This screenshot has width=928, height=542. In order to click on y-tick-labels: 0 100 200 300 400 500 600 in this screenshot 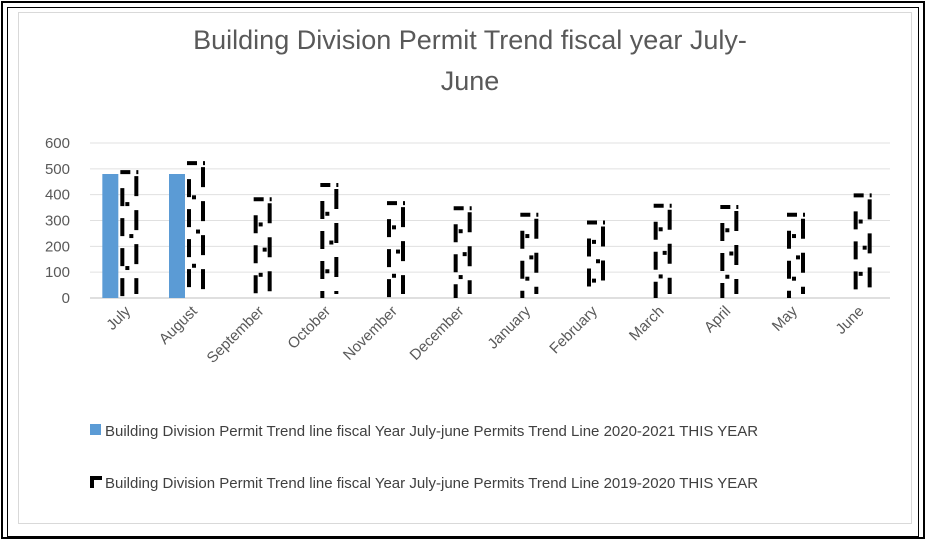, I will do `click(57, 221)`.